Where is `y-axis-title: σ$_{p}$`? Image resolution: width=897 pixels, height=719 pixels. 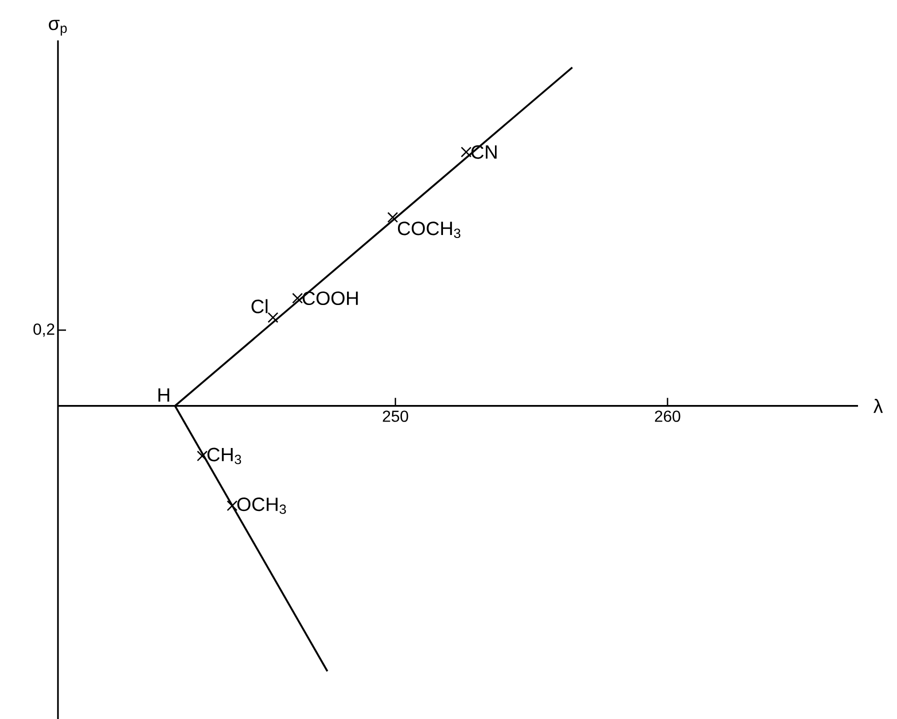
y-axis-title: σ$_{p}$ is located at coordinates (57, 28).